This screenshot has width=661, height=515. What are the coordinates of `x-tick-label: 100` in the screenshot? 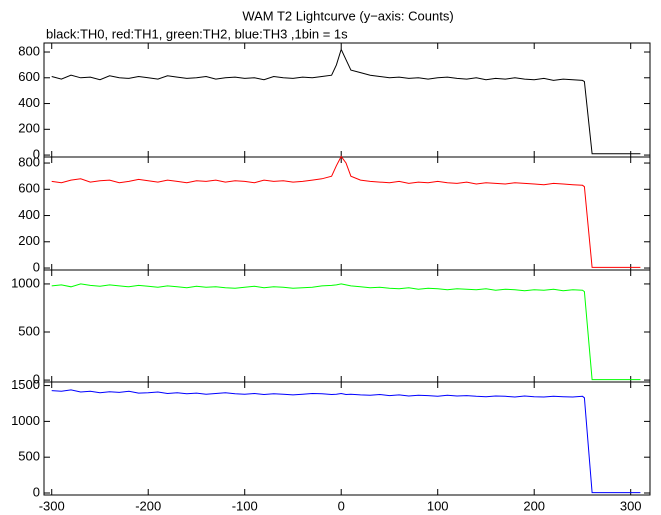 It's located at (438, 505).